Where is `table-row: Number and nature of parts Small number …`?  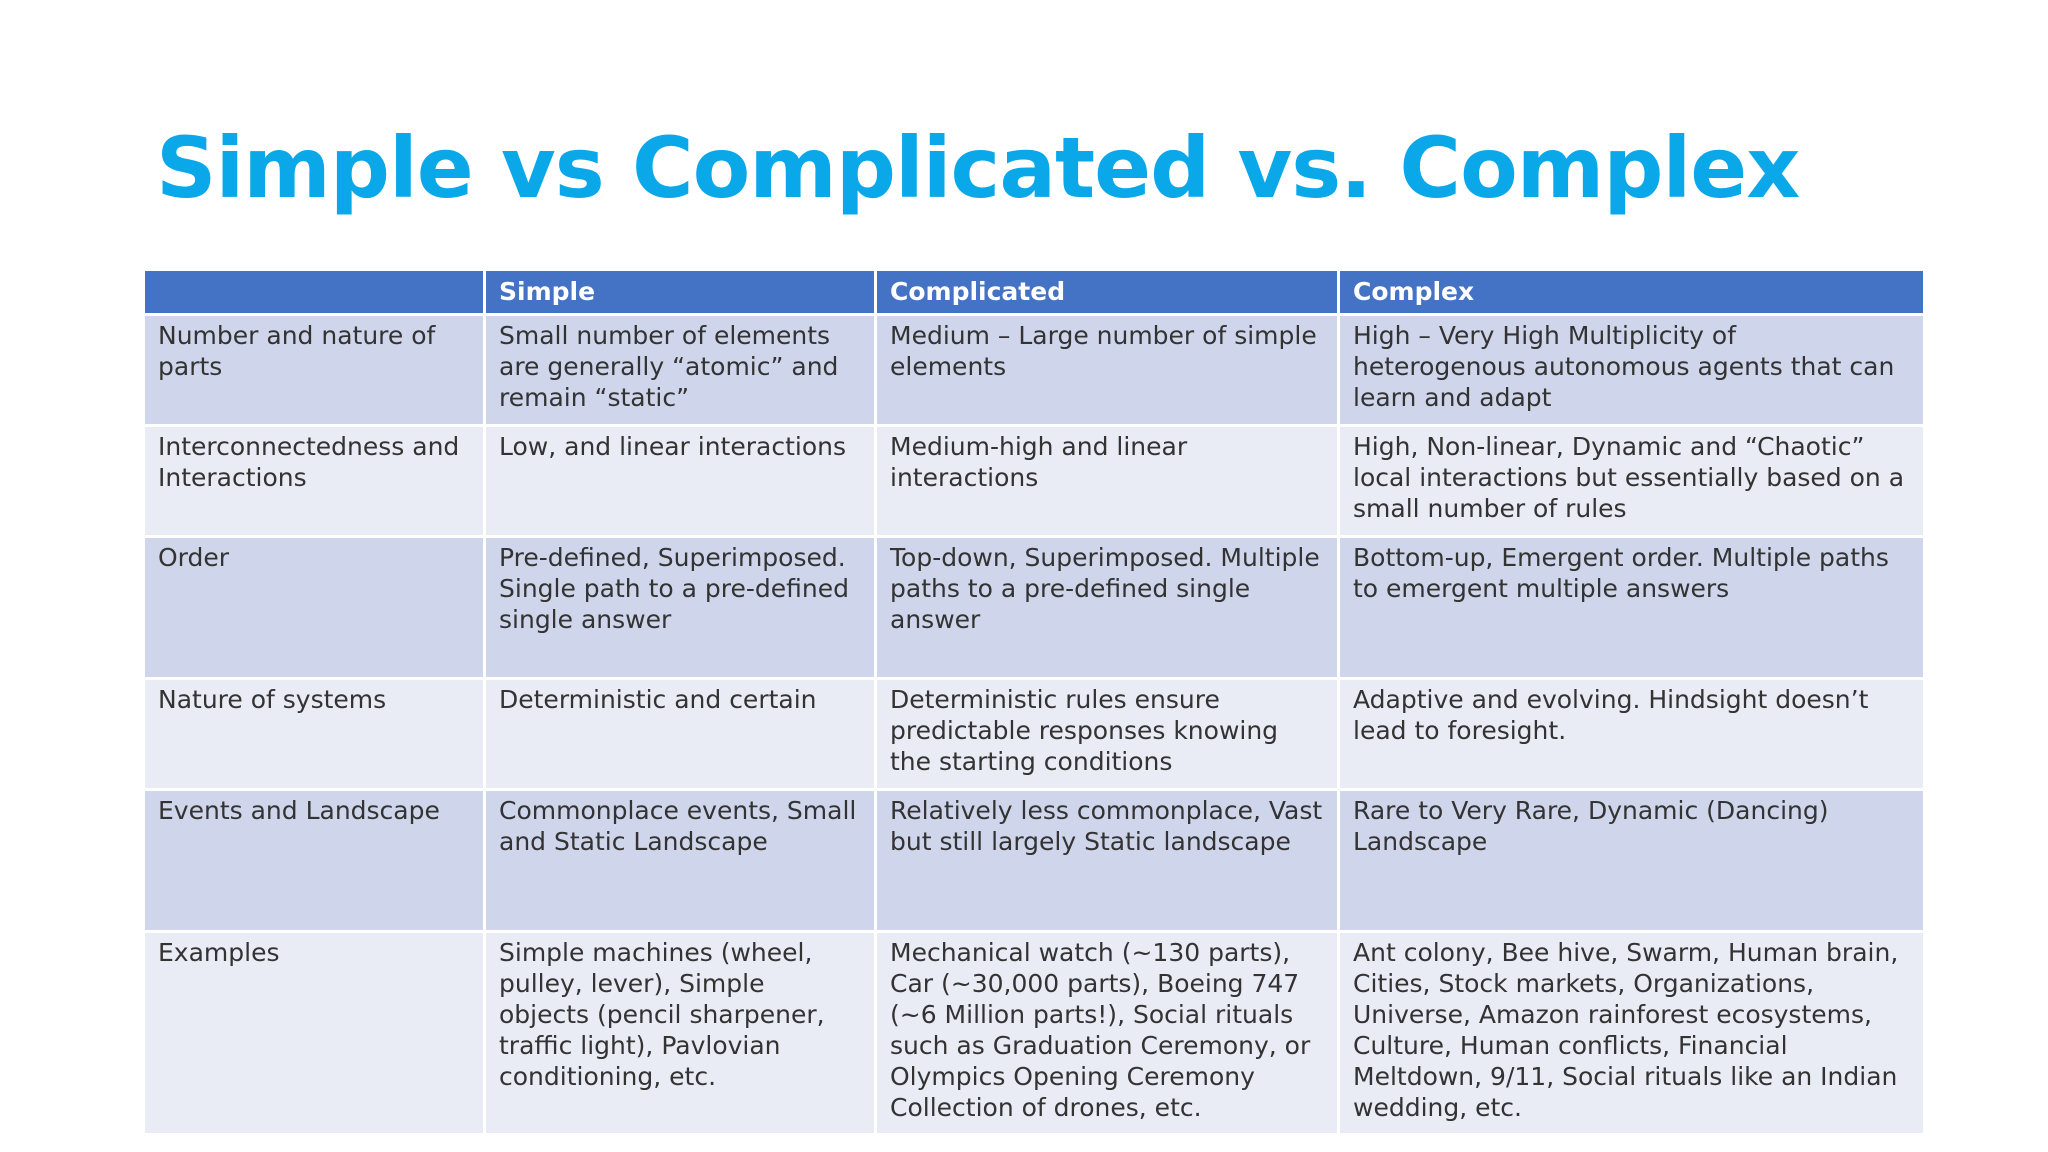
table-row: Number and nature of parts Small number … is located at coordinates (1034, 370).